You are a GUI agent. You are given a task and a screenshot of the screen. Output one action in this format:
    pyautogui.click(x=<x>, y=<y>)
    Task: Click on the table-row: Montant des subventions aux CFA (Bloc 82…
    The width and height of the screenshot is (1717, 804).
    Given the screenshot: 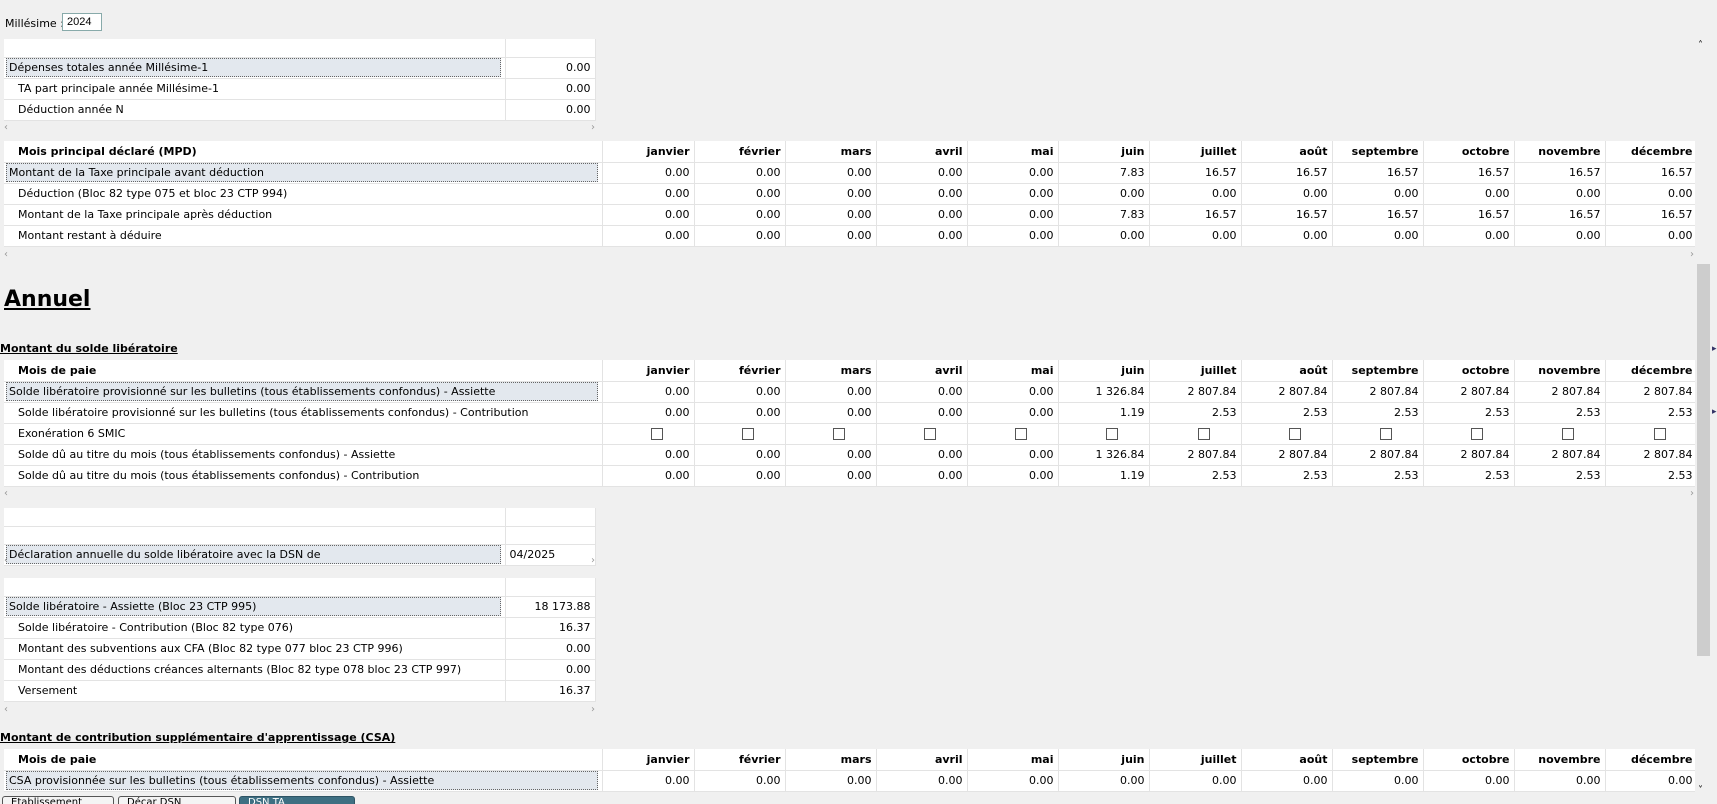 What is the action you would take?
    pyautogui.click(x=300, y=649)
    